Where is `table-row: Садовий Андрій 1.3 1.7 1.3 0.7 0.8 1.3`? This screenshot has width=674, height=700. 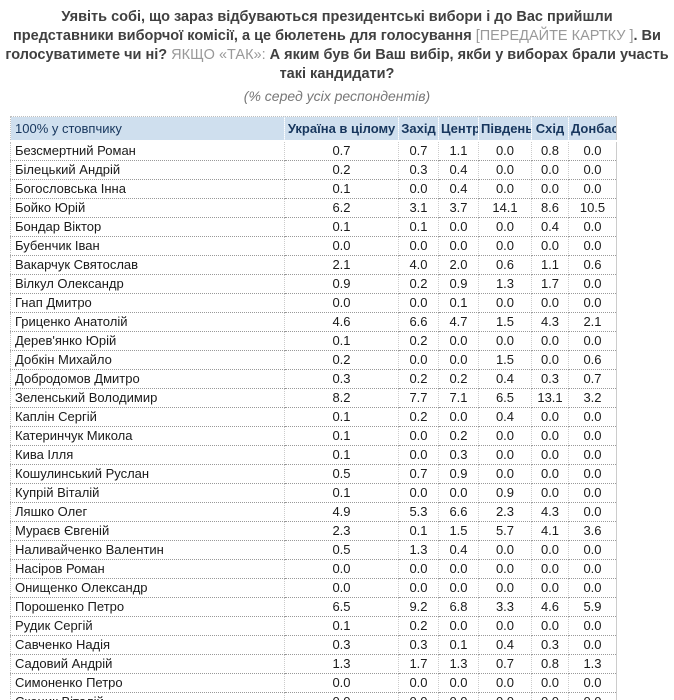
table-row: Садовий Андрій 1.3 1.7 1.3 0.7 0.8 1.3 is located at coordinates (313, 664).